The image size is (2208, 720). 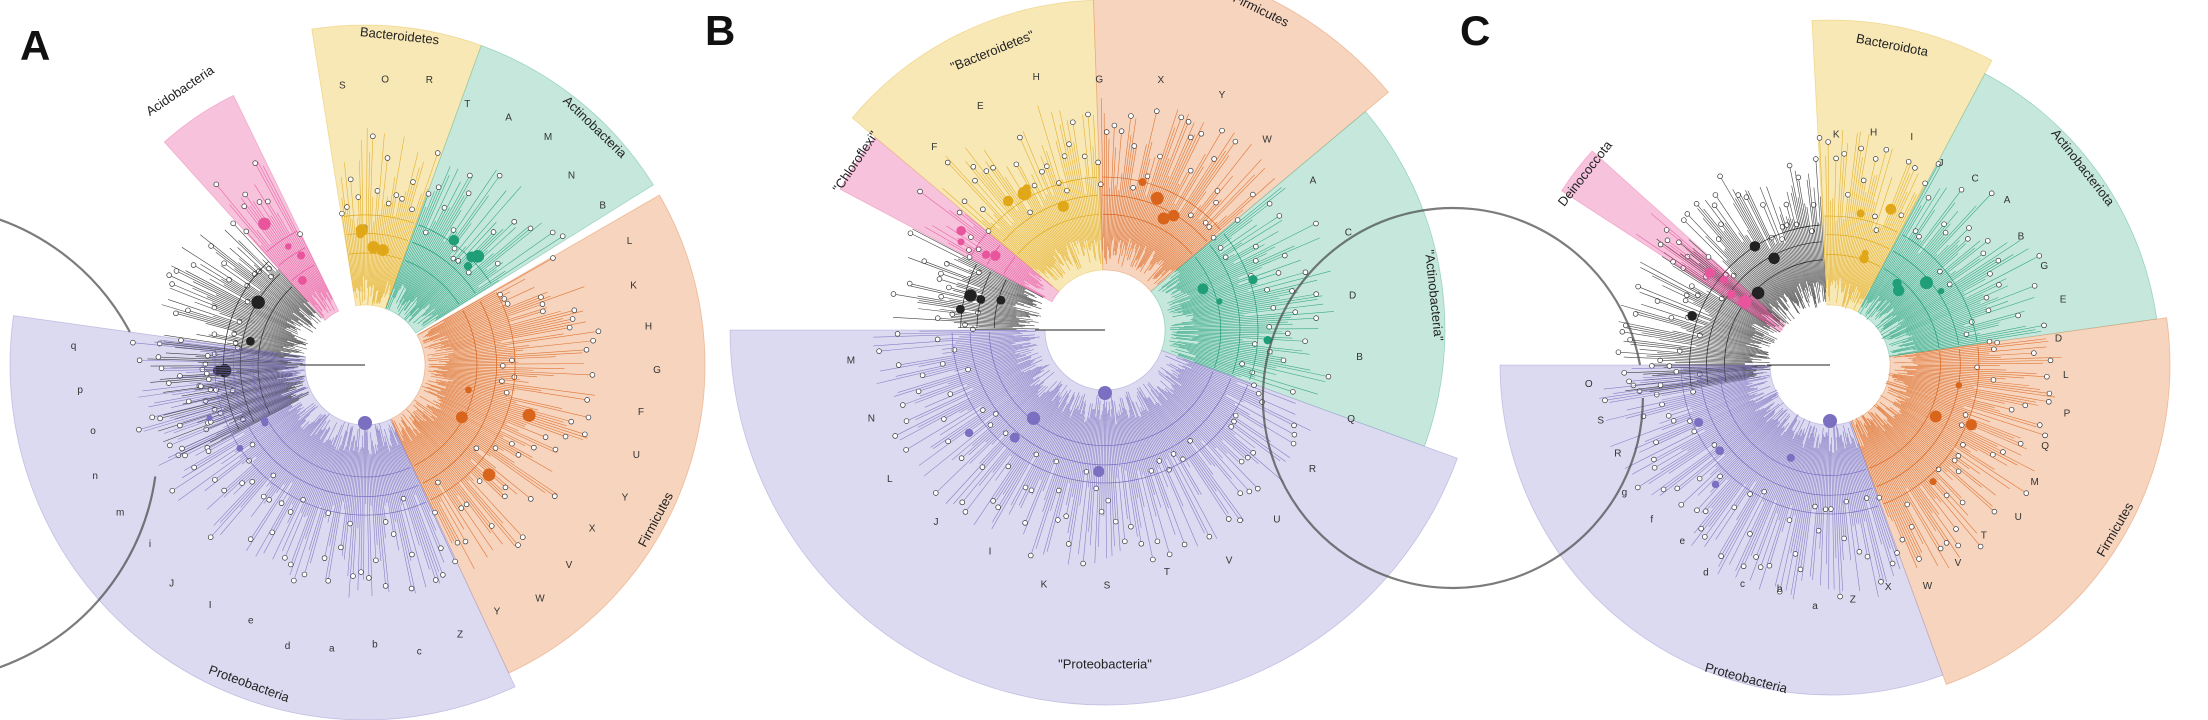 I want to click on leaf-letter-label: W, so click(x=1267, y=139).